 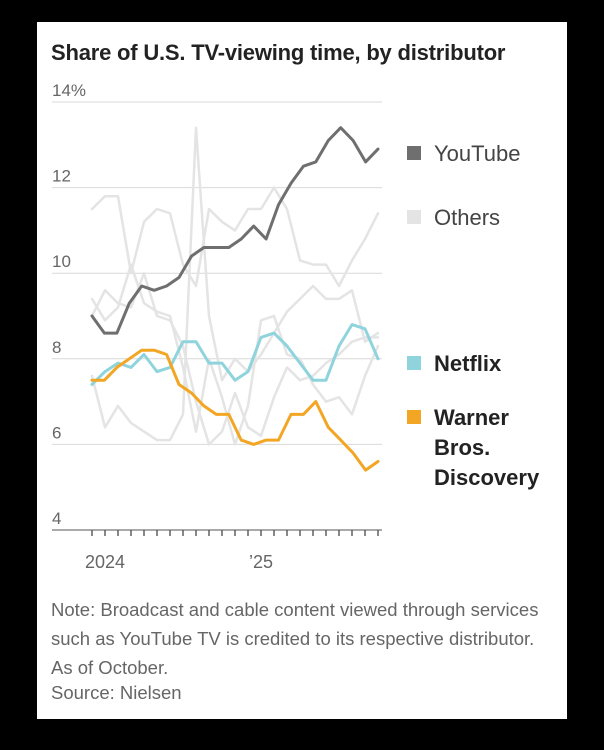 I want to click on legend-label: Warner, so click(x=471, y=417).